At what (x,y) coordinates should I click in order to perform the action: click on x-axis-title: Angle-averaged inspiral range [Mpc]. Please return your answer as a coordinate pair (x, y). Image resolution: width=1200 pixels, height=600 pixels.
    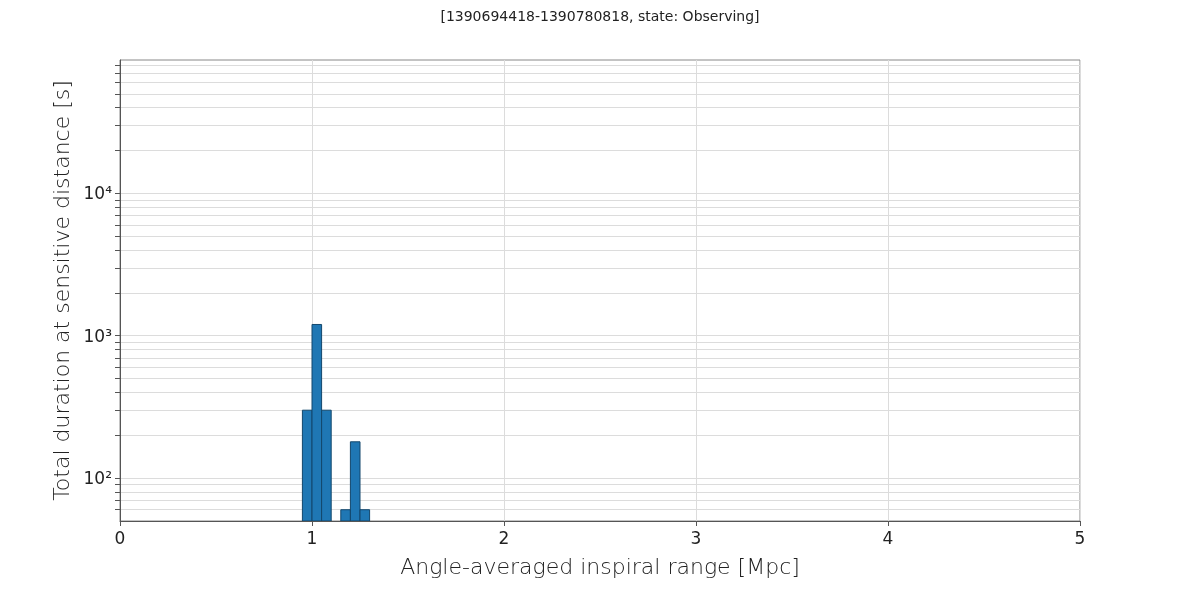
    Looking at the image, I should click on (600, 566).